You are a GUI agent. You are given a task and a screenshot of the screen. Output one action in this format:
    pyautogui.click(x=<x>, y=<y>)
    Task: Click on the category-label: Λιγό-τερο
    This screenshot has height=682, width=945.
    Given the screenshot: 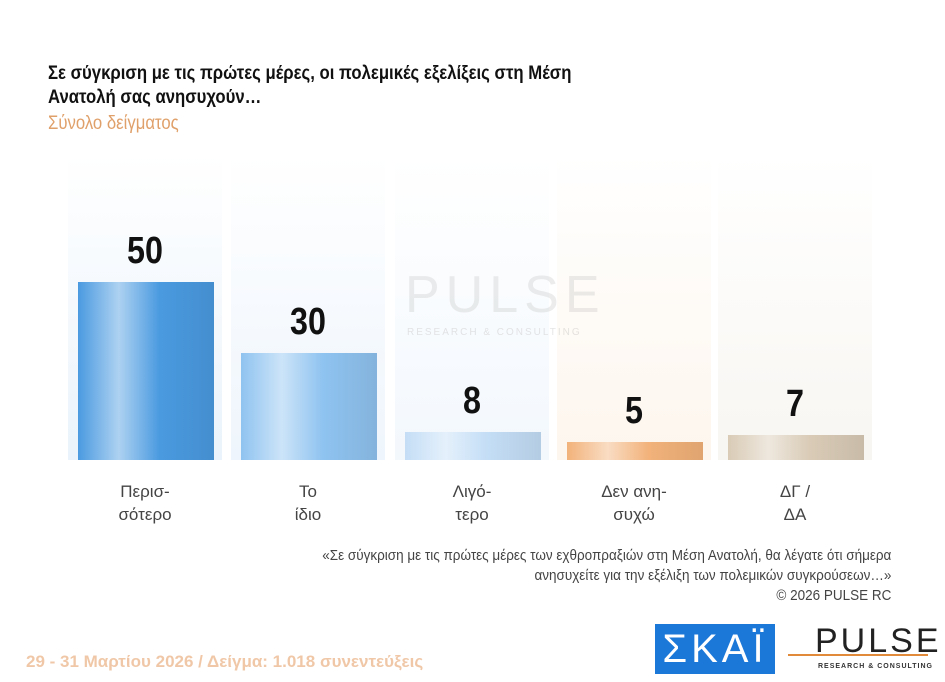 What is the action you would take?
    pyautogui.click(x=472, y=503)
    